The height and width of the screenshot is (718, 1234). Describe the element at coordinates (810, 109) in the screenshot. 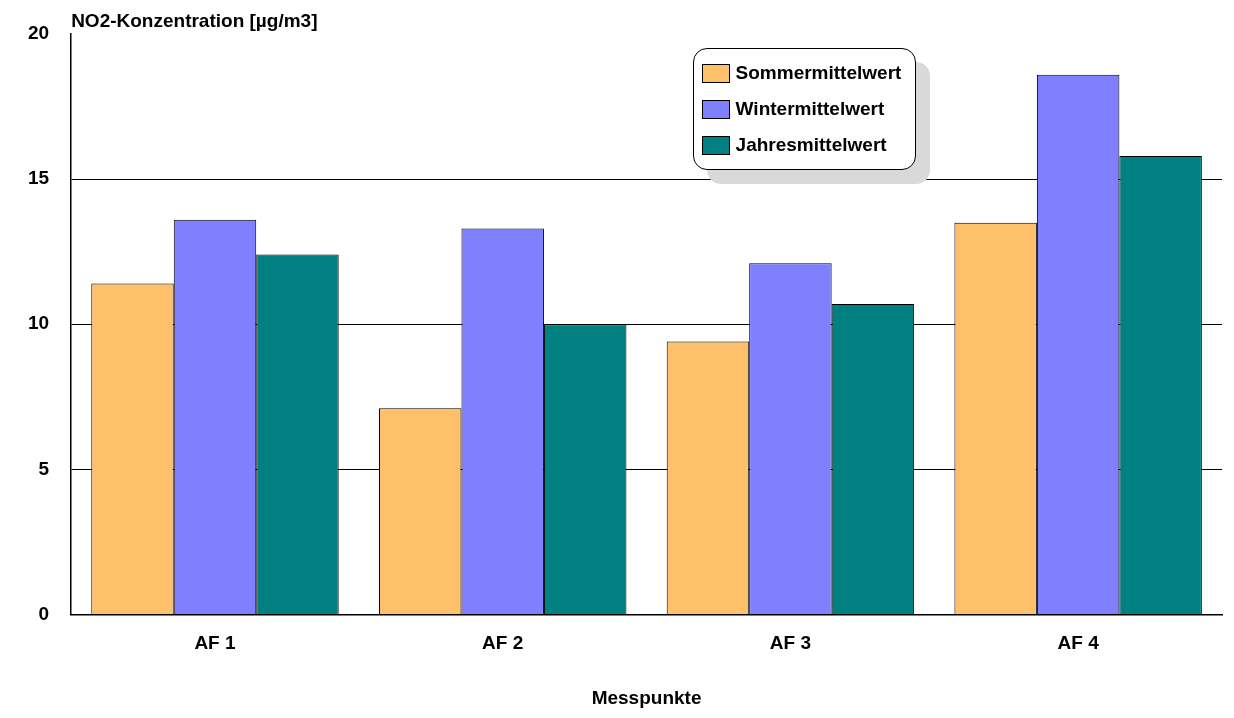

I see `legend-label: Wintermittelwert` at that location.